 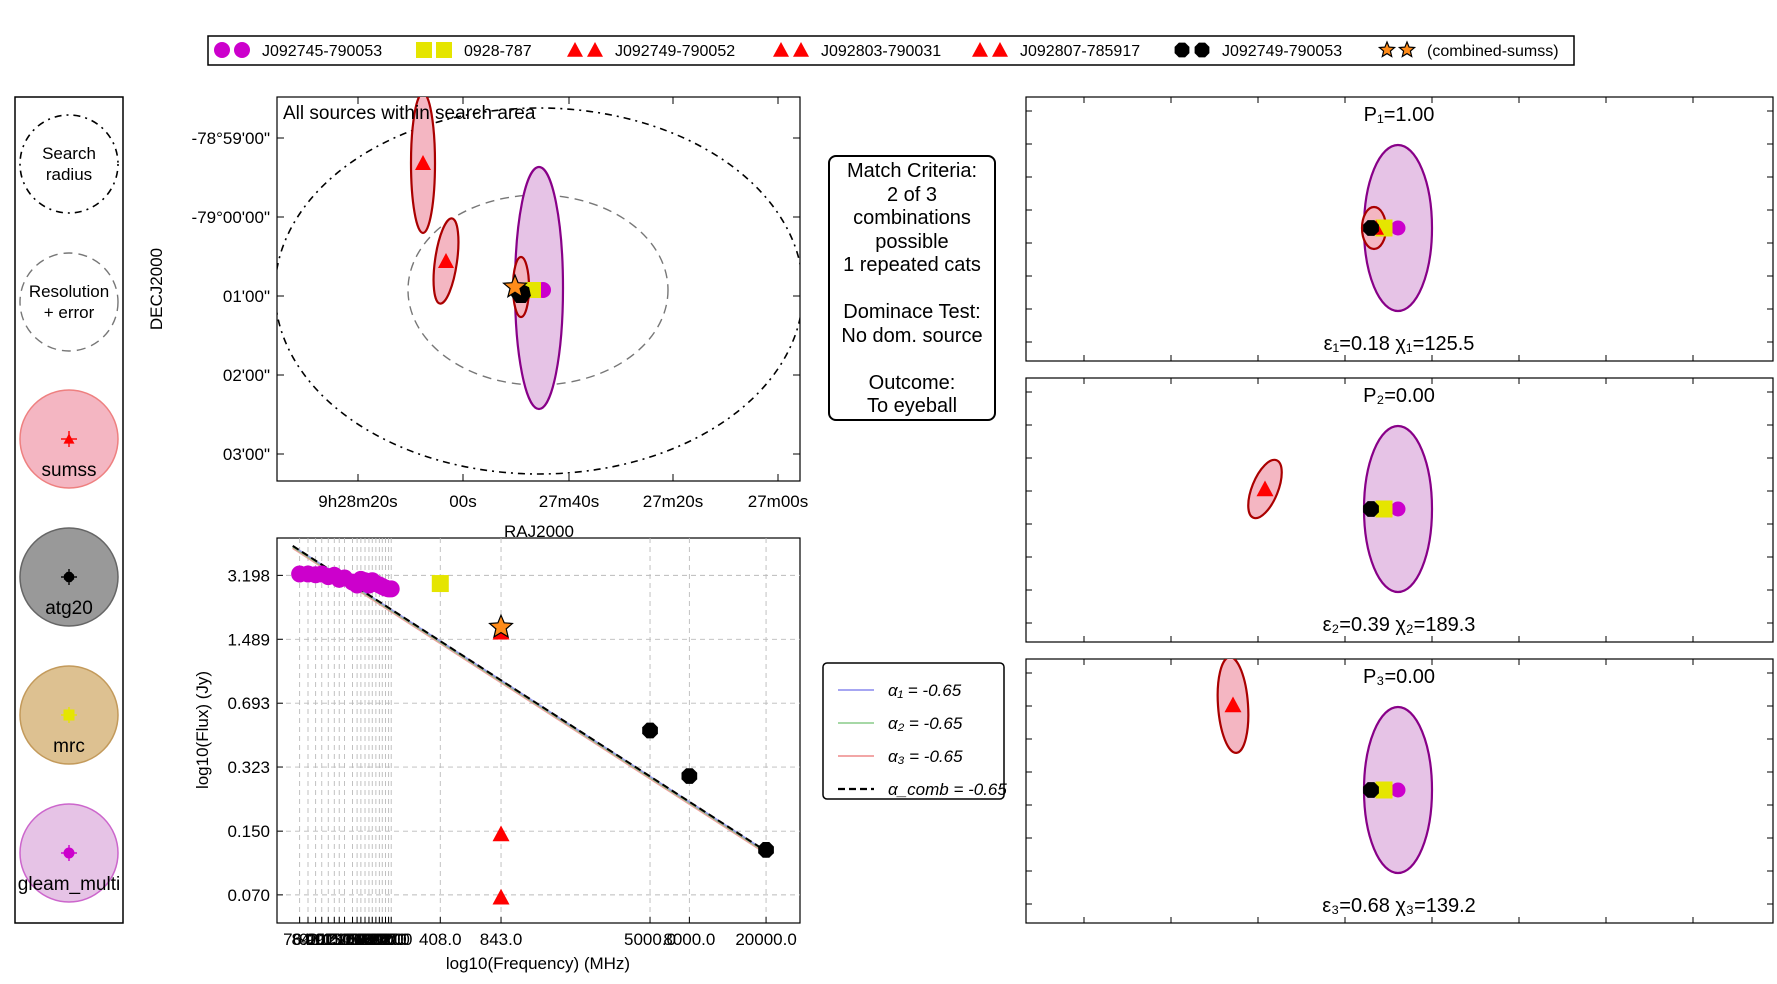 What do you see at coordinates (69, 438) in the screenshot?
I see `key-marker-sumss` at bounding box center [69, 438].